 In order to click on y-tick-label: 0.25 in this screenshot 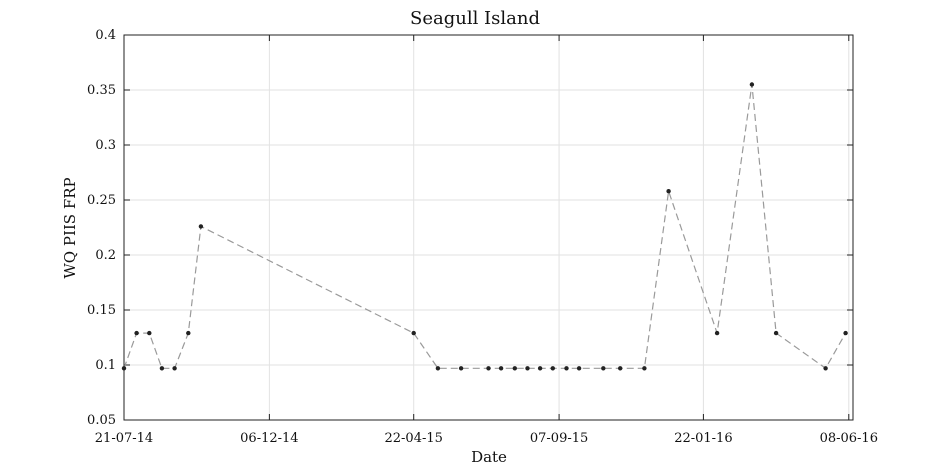, I will do `click(101, 200)`.